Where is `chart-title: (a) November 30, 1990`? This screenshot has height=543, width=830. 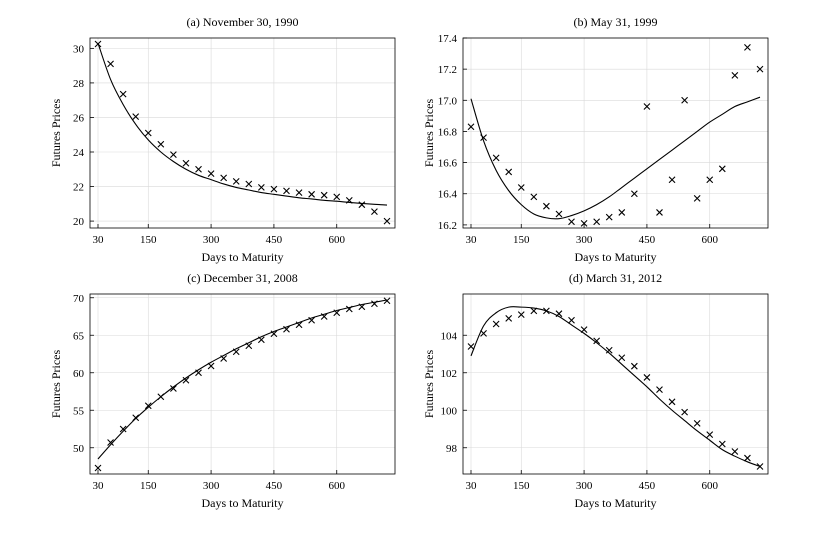 chart-title: (a) November 30, 1990 is located at coordinates (243, 22).